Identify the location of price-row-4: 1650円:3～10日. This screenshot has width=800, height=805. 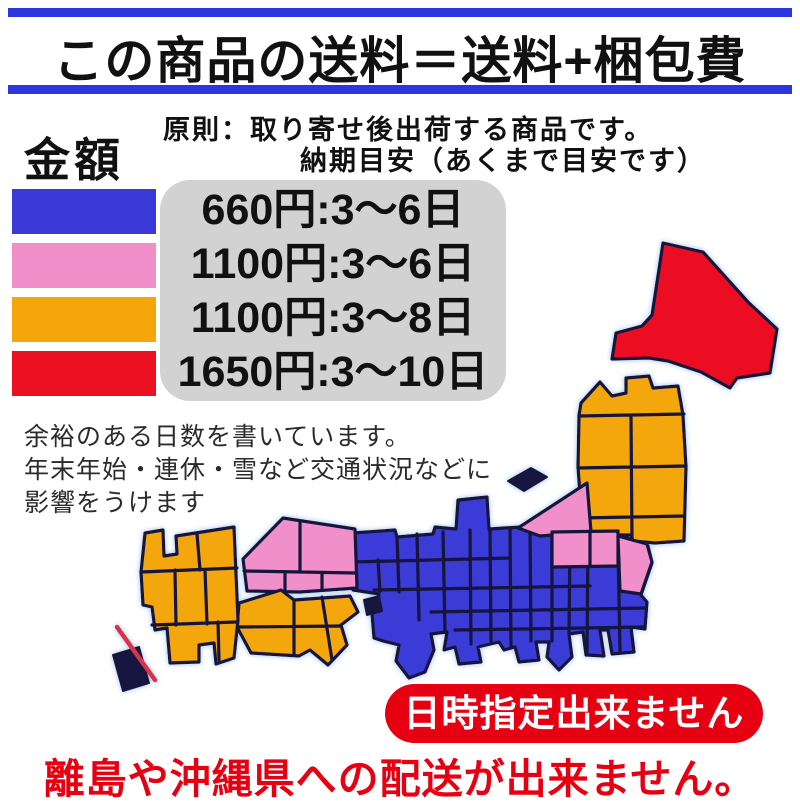
(333, 371).